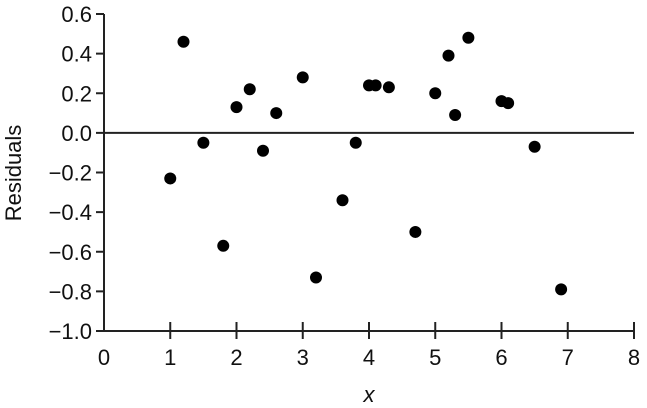 Image resolution: width=647 pixels, height=408 pixels. What do you see at coordinates (76, 54) in the screenshot?
I see `y-tick-label: 0.4` at bounding box center [76, 54].